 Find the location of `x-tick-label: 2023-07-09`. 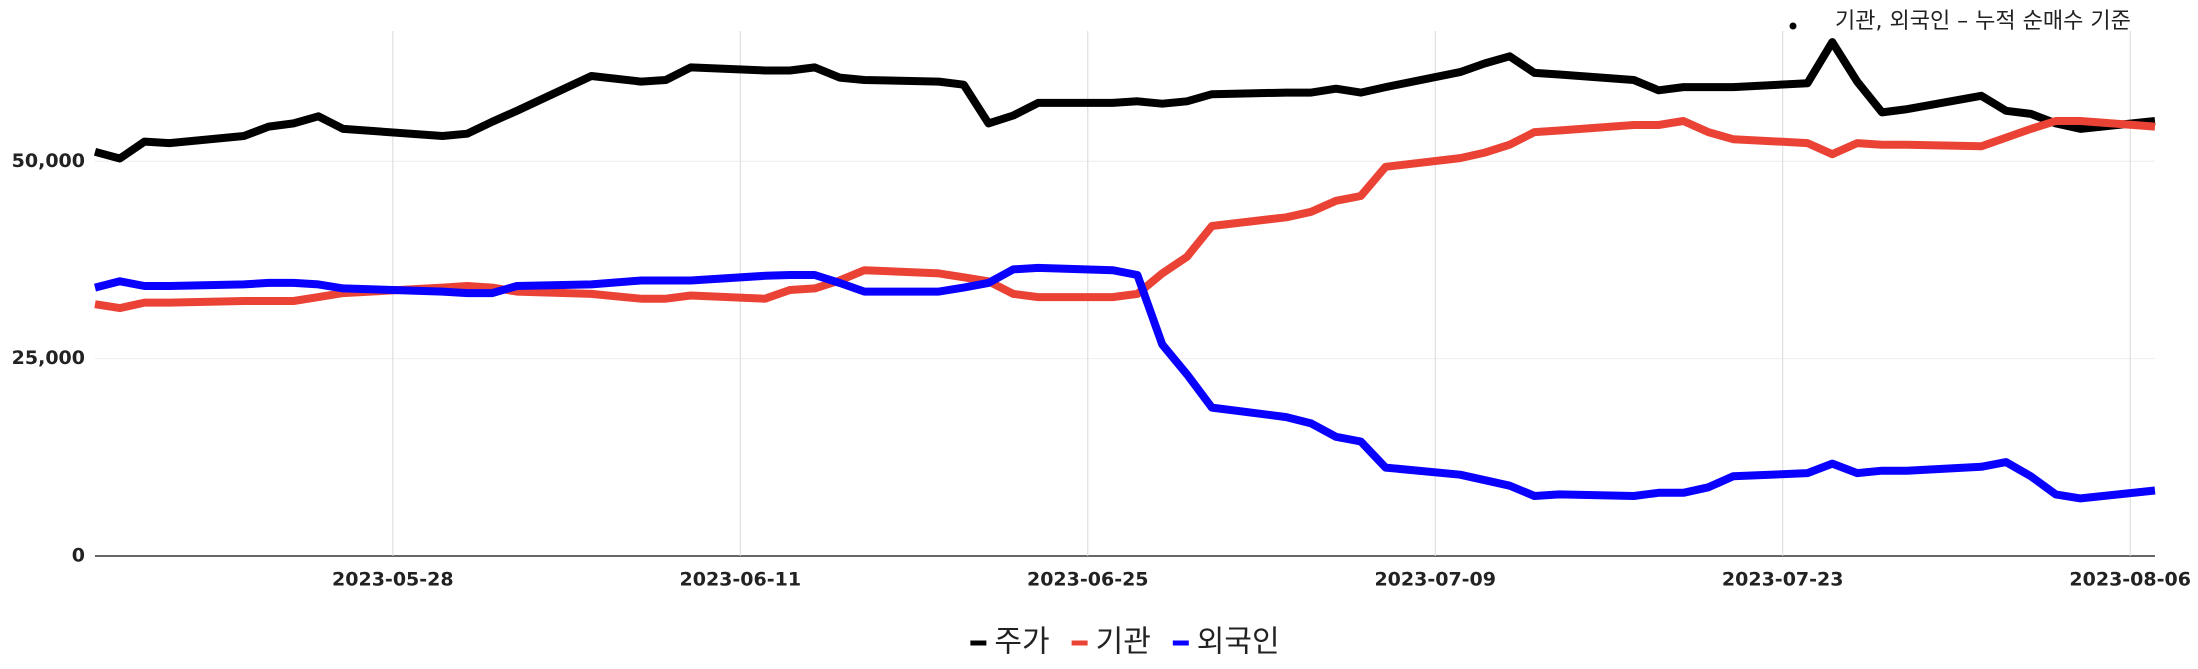

x-tick-label: 2023-07-09 is located at coordinates (1435, 580).